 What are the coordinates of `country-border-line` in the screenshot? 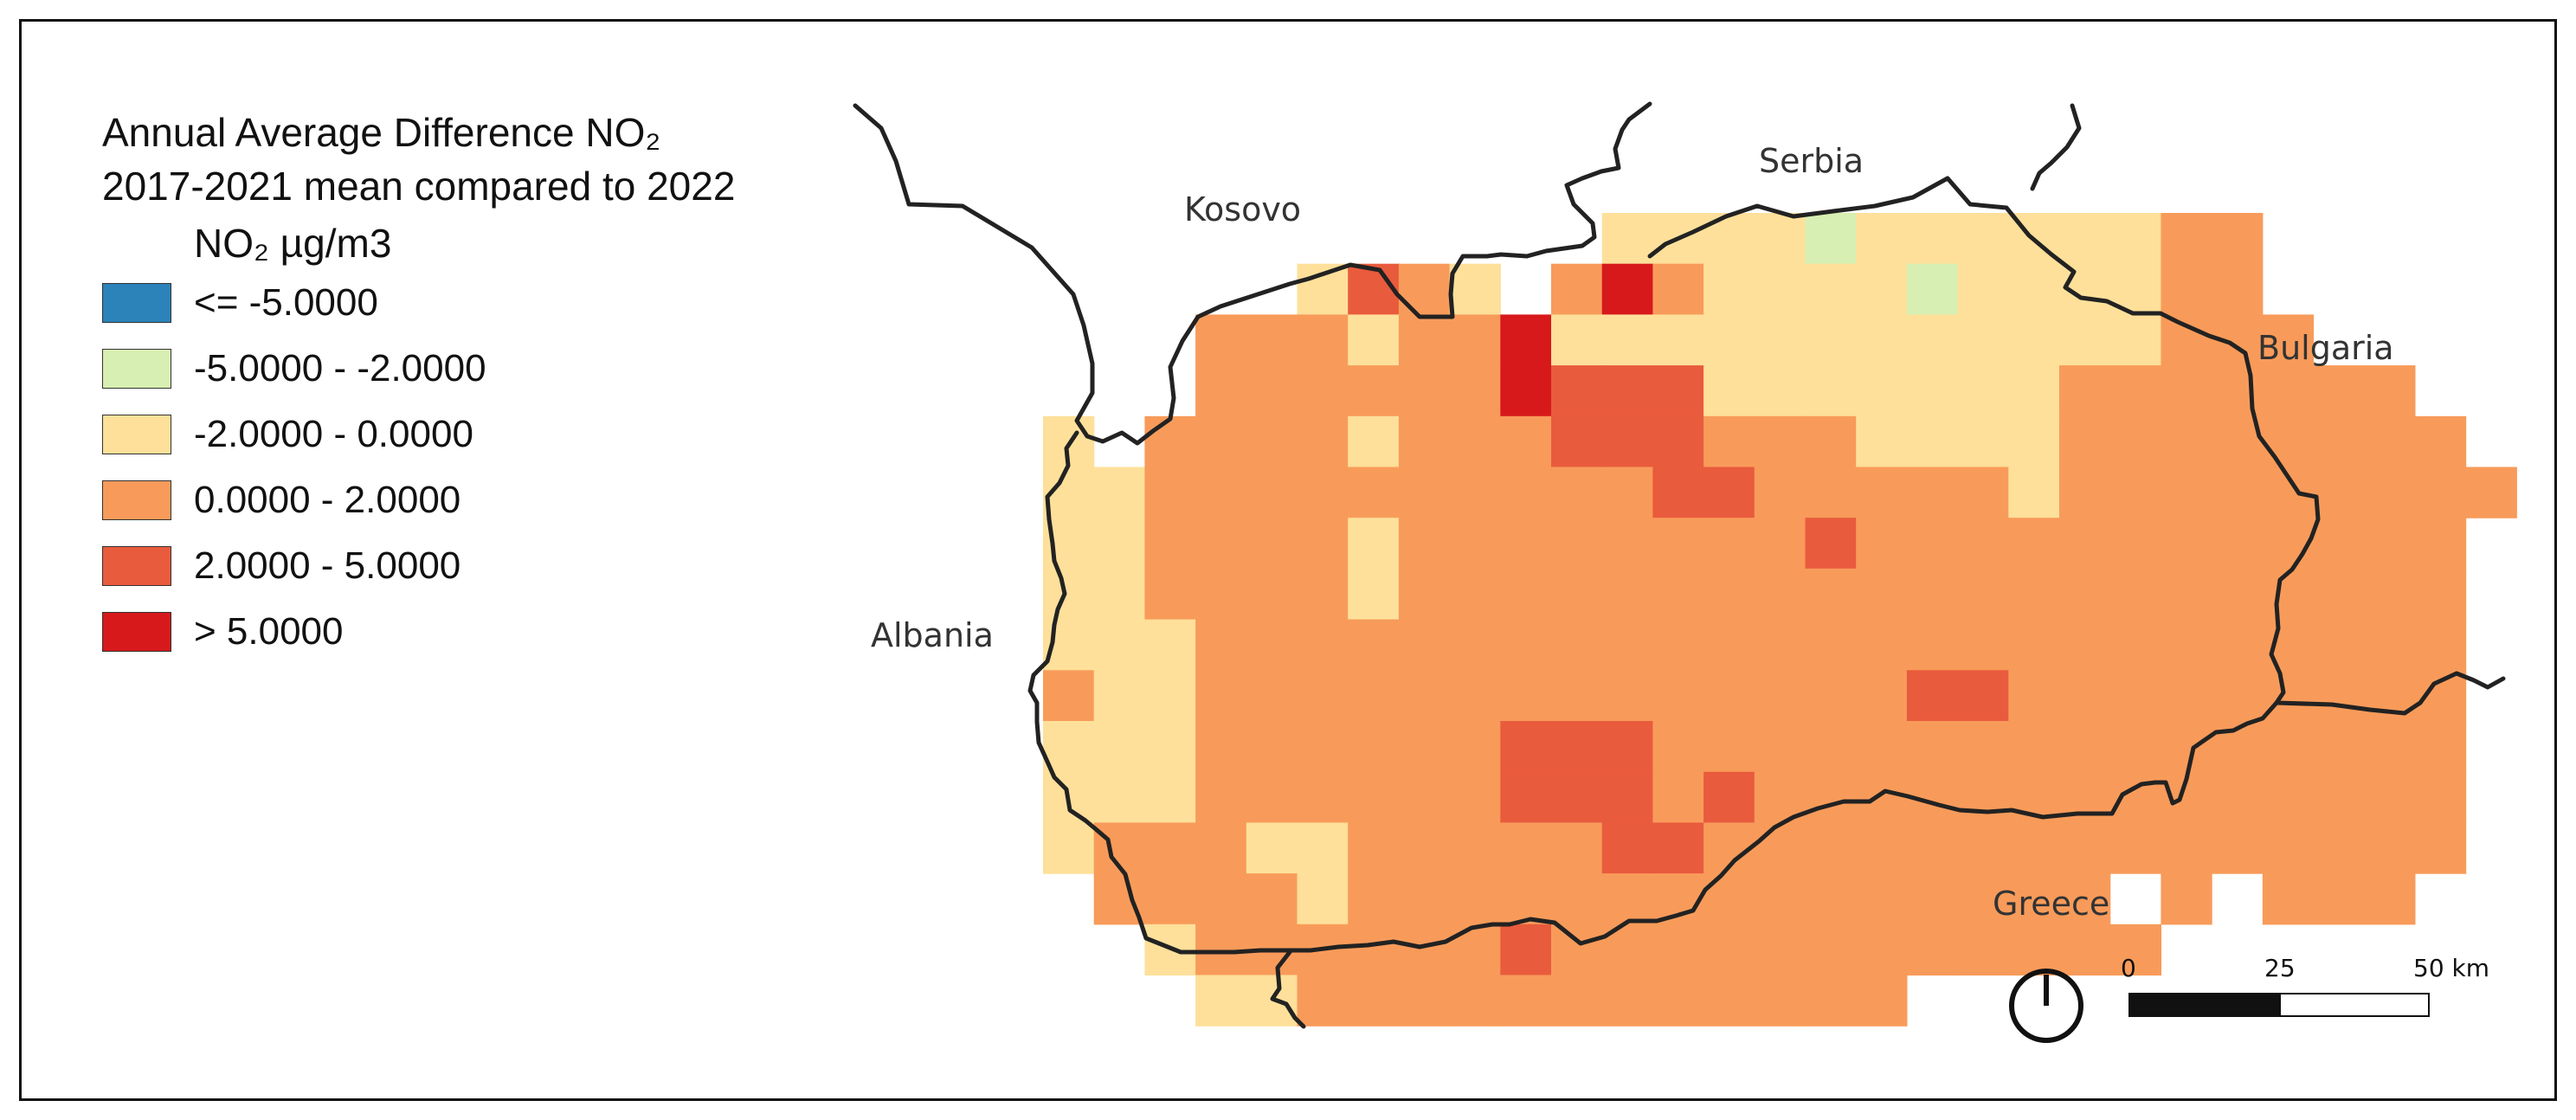 It's located at (1755, 827).